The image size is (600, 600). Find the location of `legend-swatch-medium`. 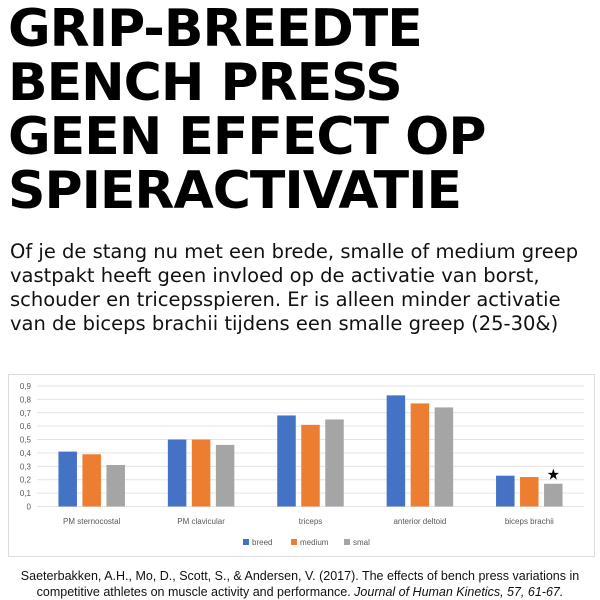

legend-swatch-medium is located at coordinates (294, 542).